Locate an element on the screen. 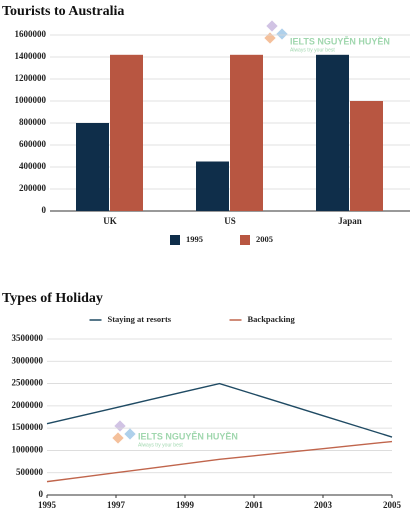 Image resolution: width=417 pixels, height=512 pixels. y-tick-label: 1400000 is located at coordinates (31, 56).